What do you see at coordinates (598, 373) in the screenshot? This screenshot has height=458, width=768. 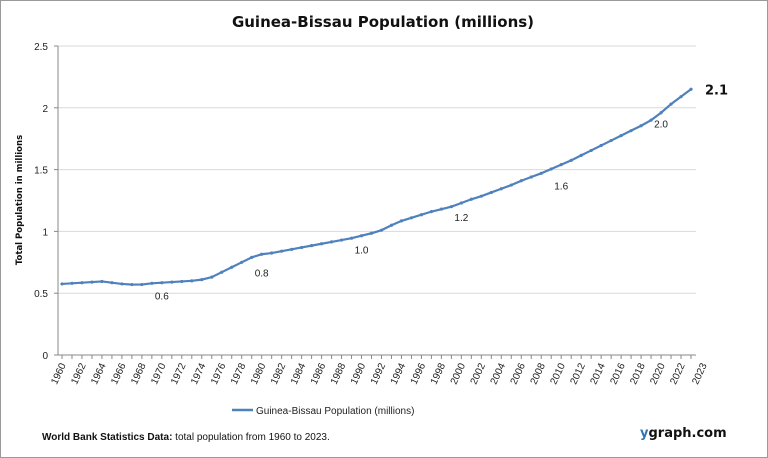 I see `x-tick-label: 2014` at bounding box center [598, 373].